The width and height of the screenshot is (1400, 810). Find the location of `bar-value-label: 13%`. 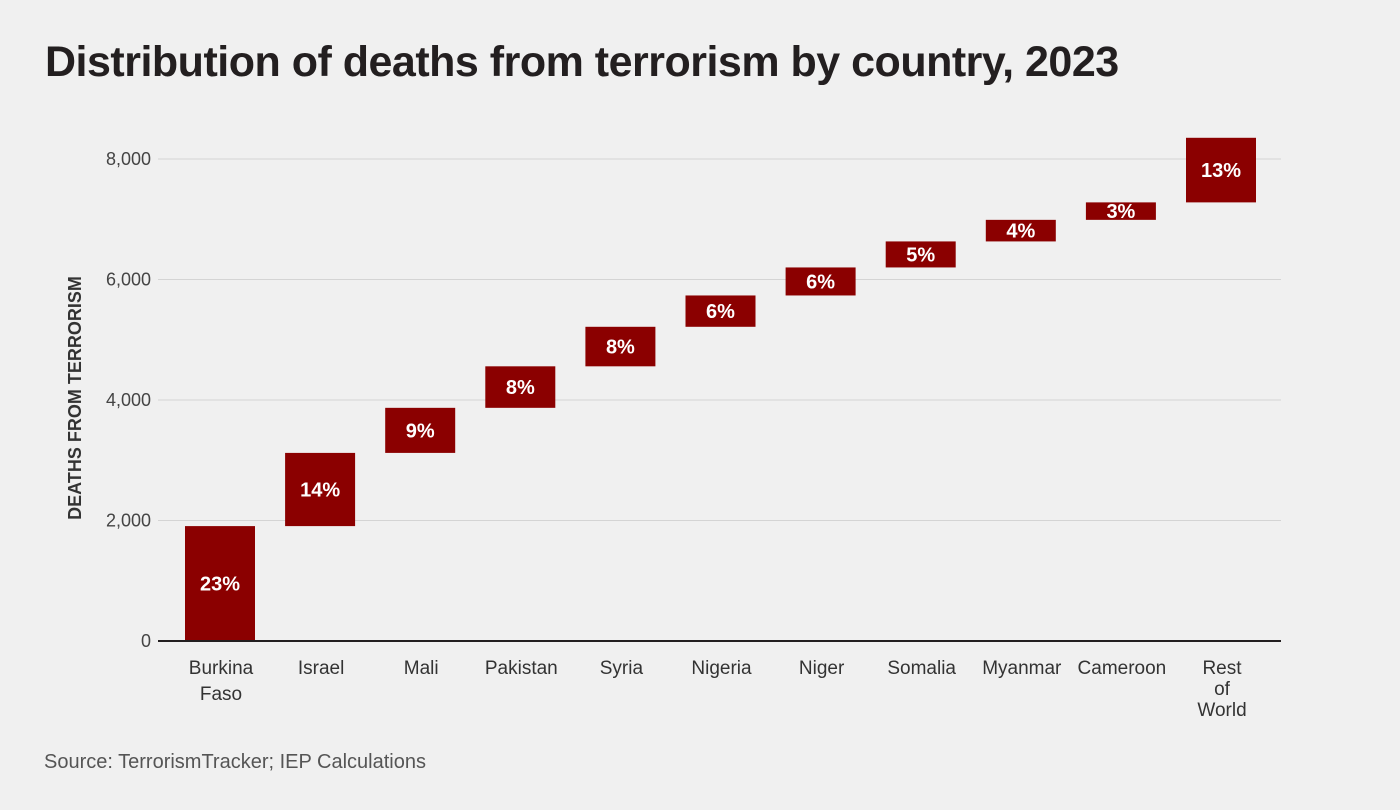

bar-value-label: 13% is located at coordinates (1221, 171).